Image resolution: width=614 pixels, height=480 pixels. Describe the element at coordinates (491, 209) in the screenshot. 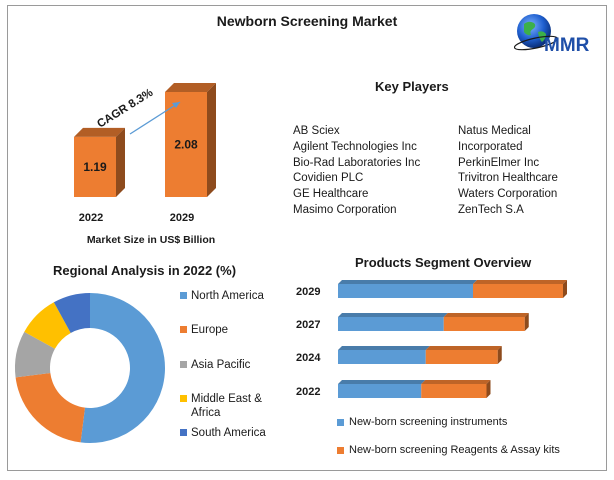

I see `key-player-name: ZenTech S.A` at that location.